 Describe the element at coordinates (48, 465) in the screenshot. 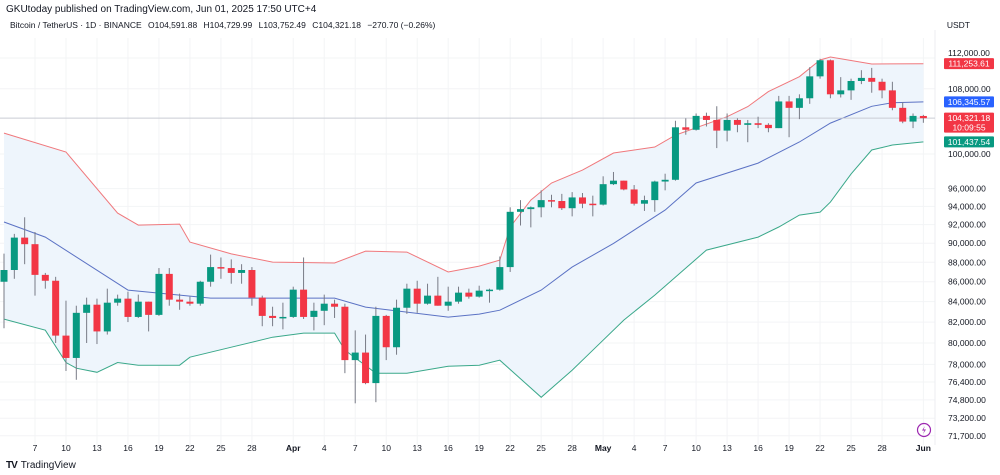

I see `tradingview-brand: TradingView` at that location.